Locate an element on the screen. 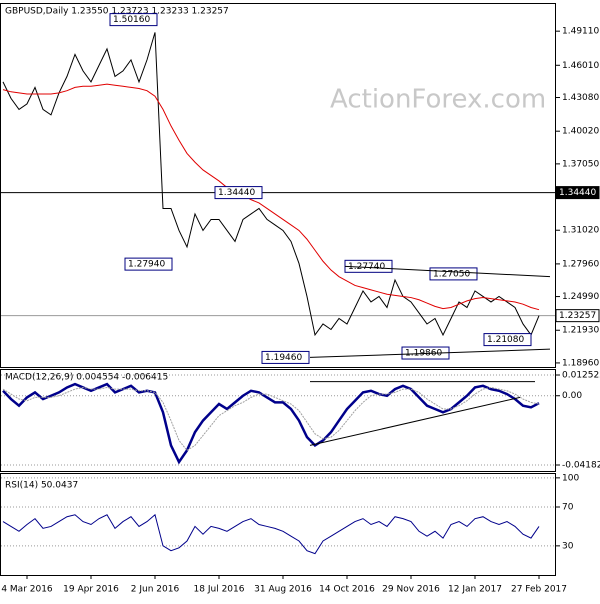 The height and width of the screenshot is (604, 600). annotation-label: 1.34440 is located at coordinates (236, 193).